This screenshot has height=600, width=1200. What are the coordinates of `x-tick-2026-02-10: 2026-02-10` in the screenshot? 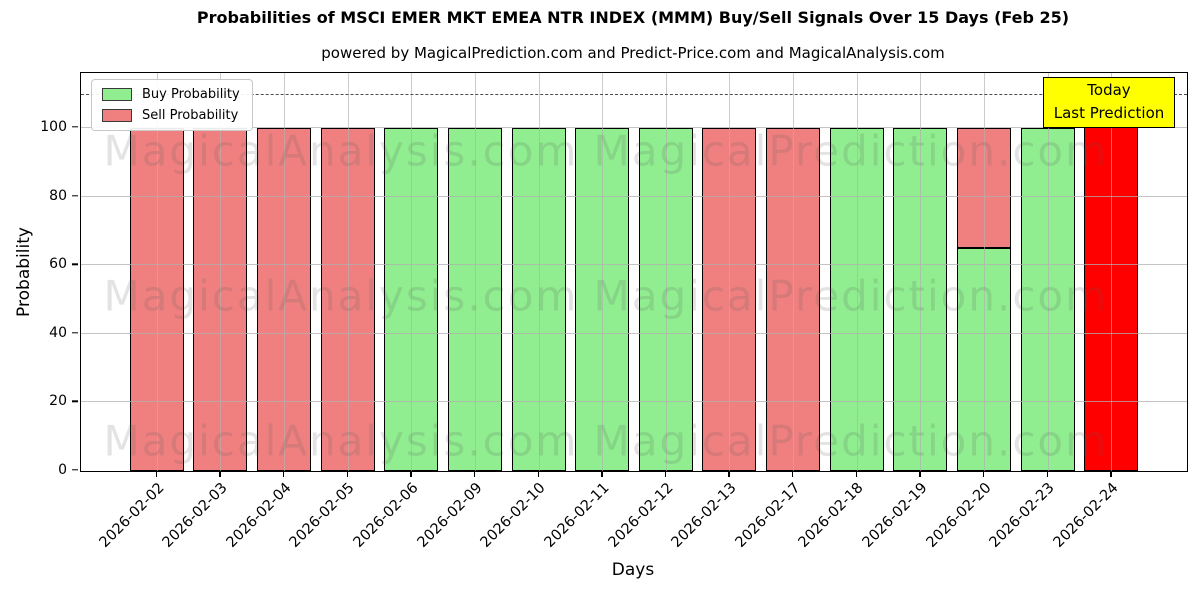 It's located at (524, 520).